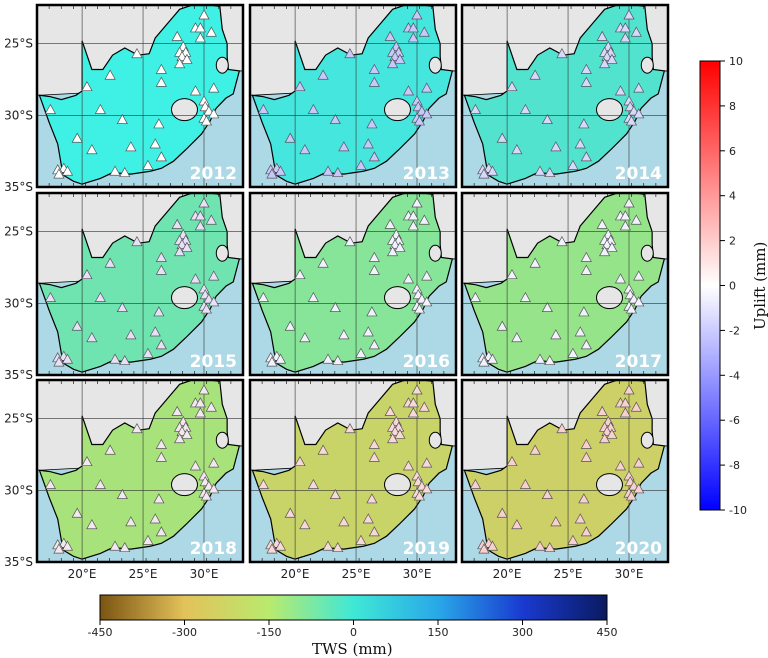 The image size is (768, 658). Describe the element at coordinates (140, 471) in the screenshot. I see `map-panel-2018: 2018` at that location.